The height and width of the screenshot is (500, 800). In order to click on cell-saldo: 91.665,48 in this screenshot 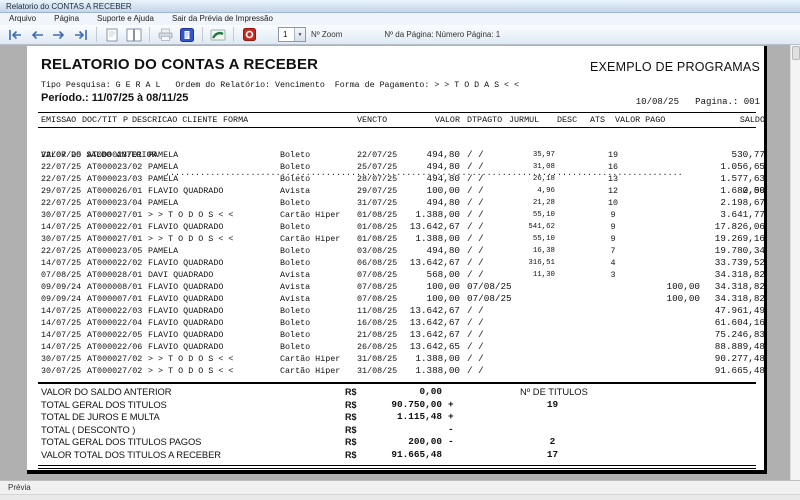, I will do `click(739, 370)`.